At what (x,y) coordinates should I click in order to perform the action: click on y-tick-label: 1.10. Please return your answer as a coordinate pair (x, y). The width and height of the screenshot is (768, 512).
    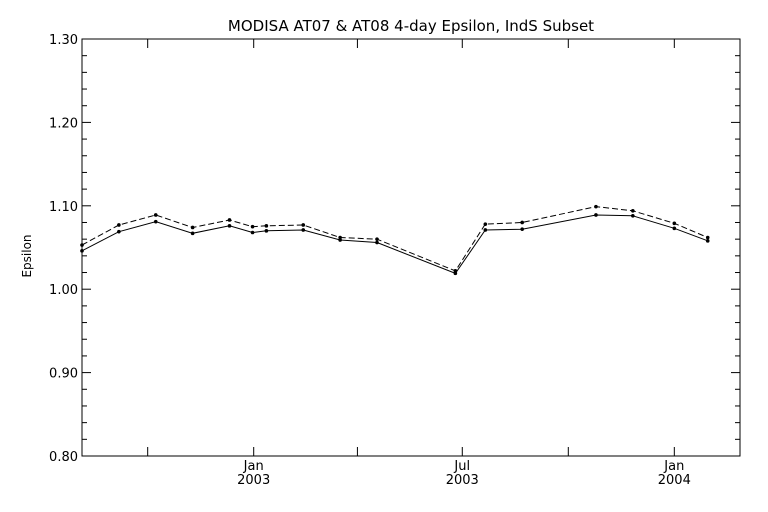
    Looking at the image, I should click on (63, 207).